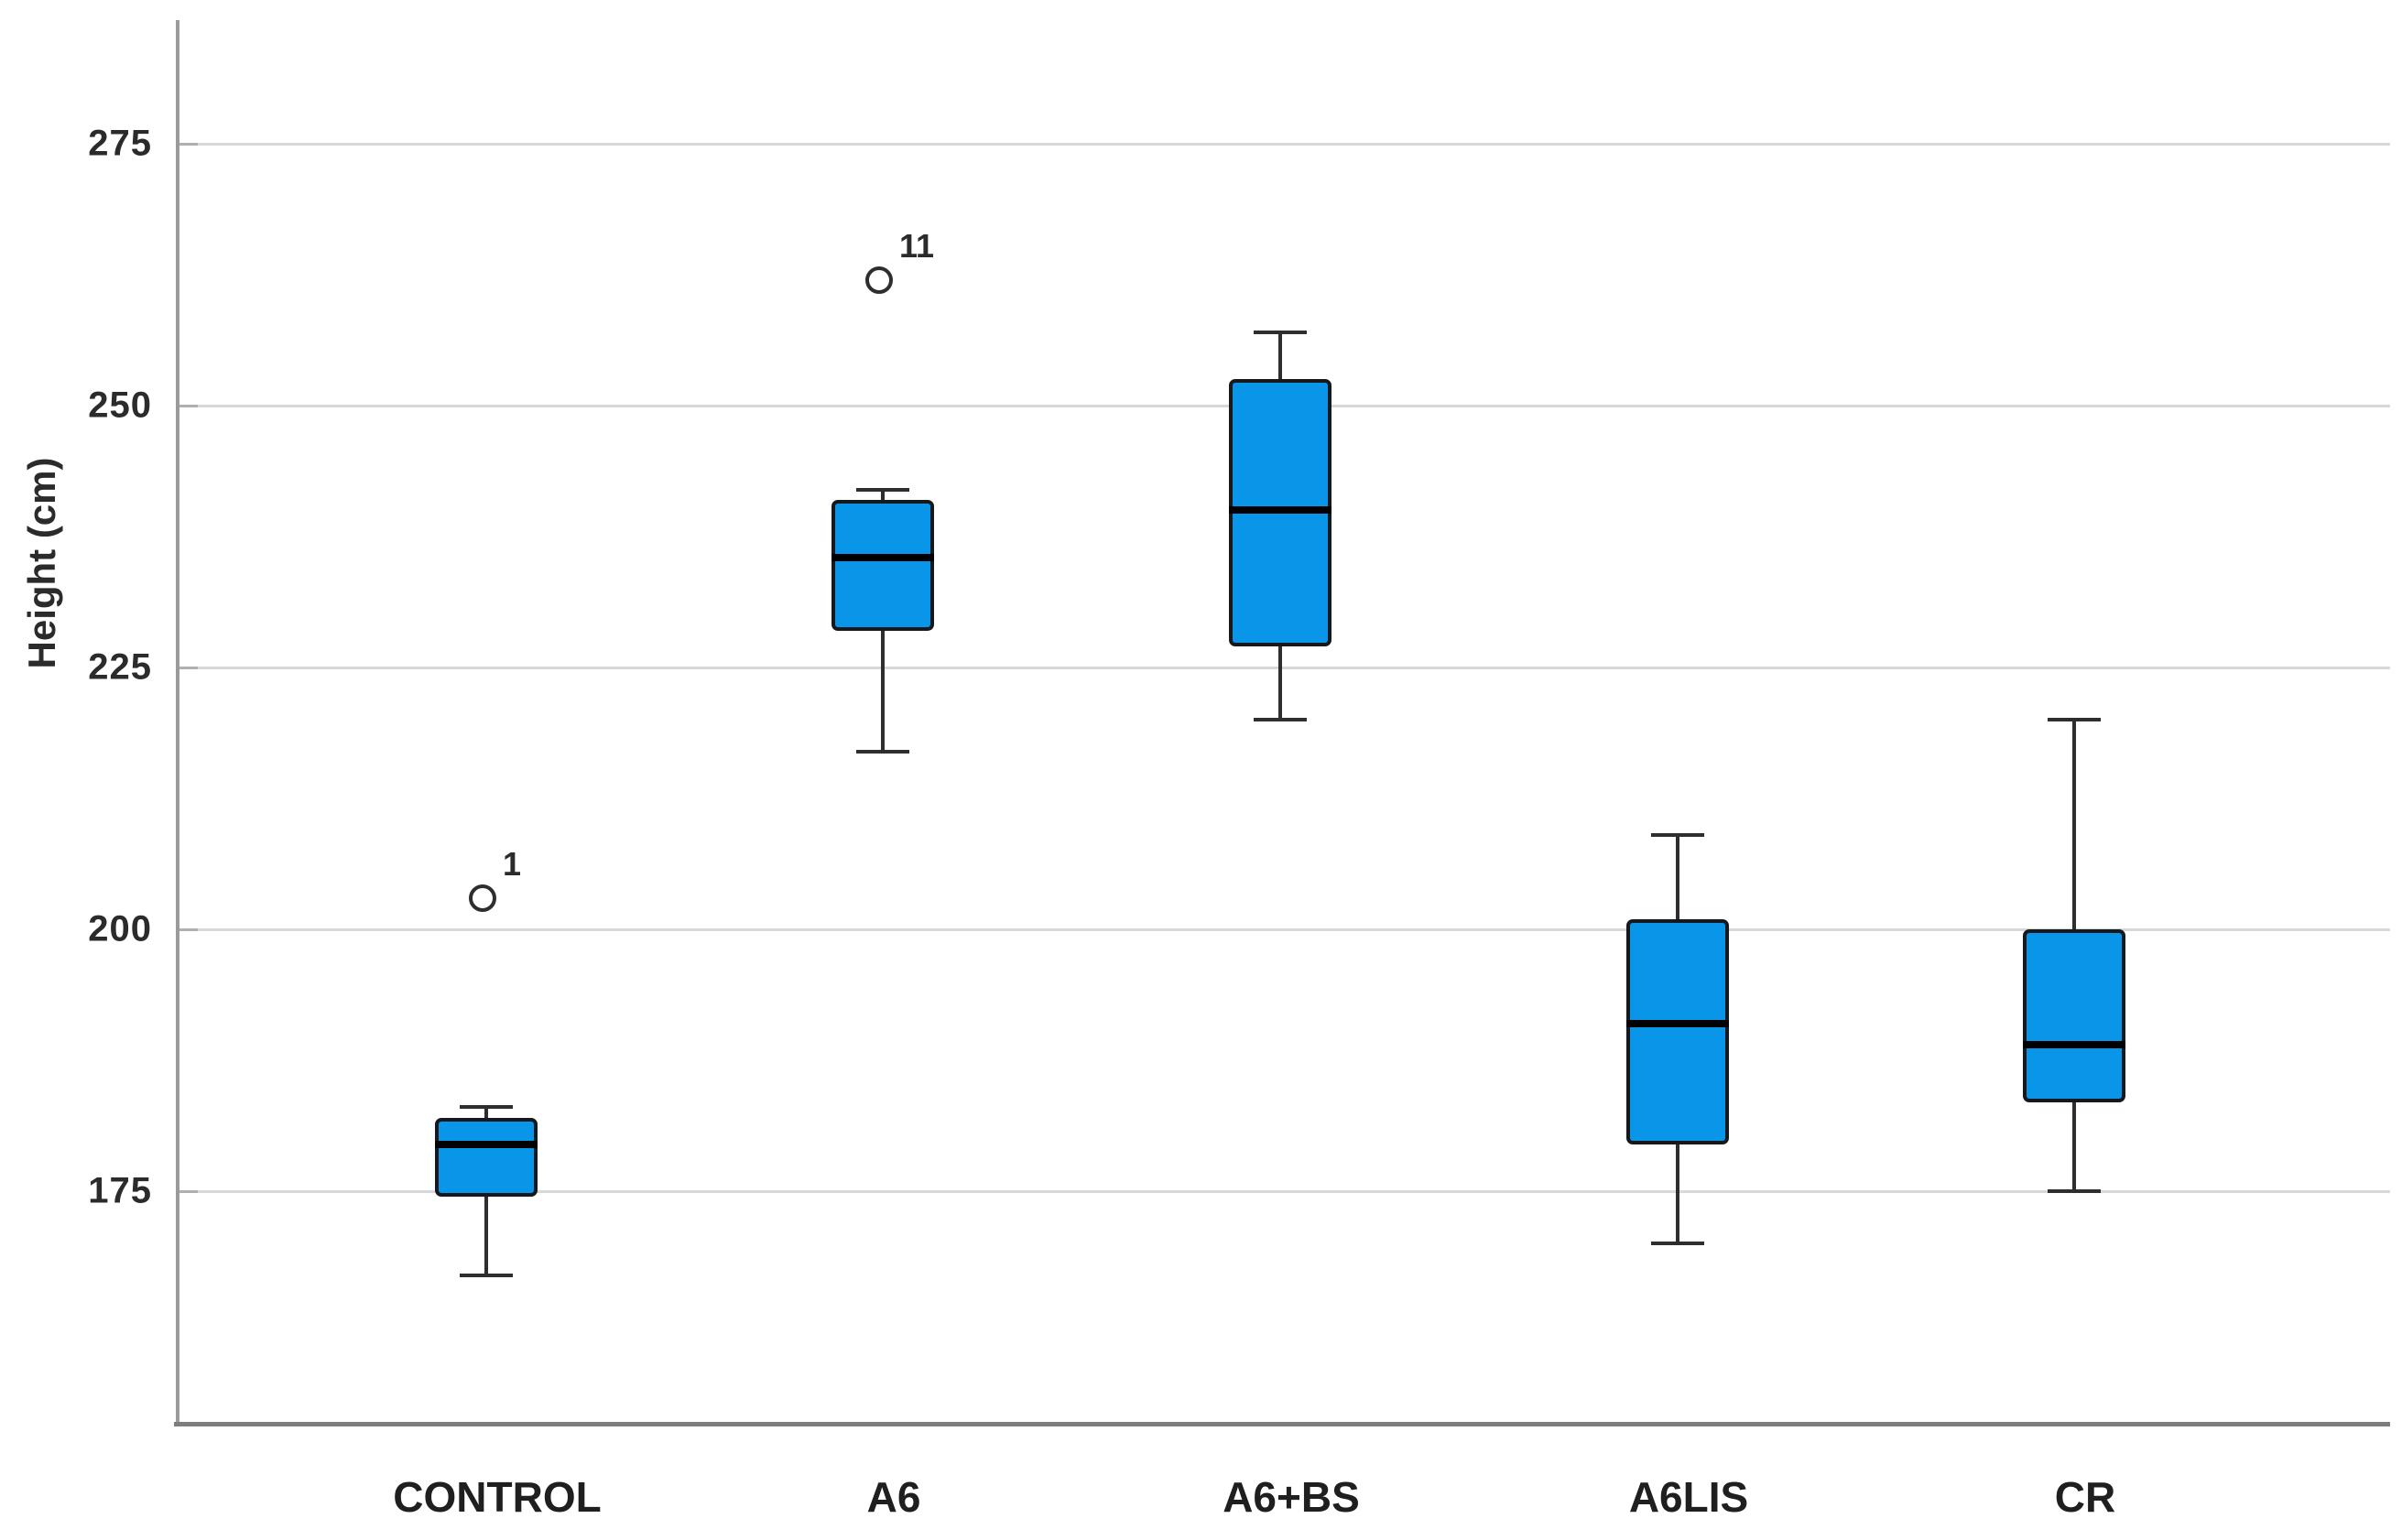  What do you see at coordinates (120, 667) in the screenshot?
I see `y-tick-label-225: 225` at bounding box center [120, 667].